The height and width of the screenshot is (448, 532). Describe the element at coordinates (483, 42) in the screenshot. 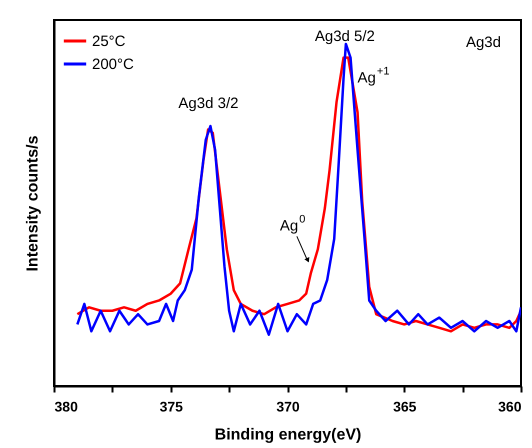

I see `annotation: Ag3d` at that location.